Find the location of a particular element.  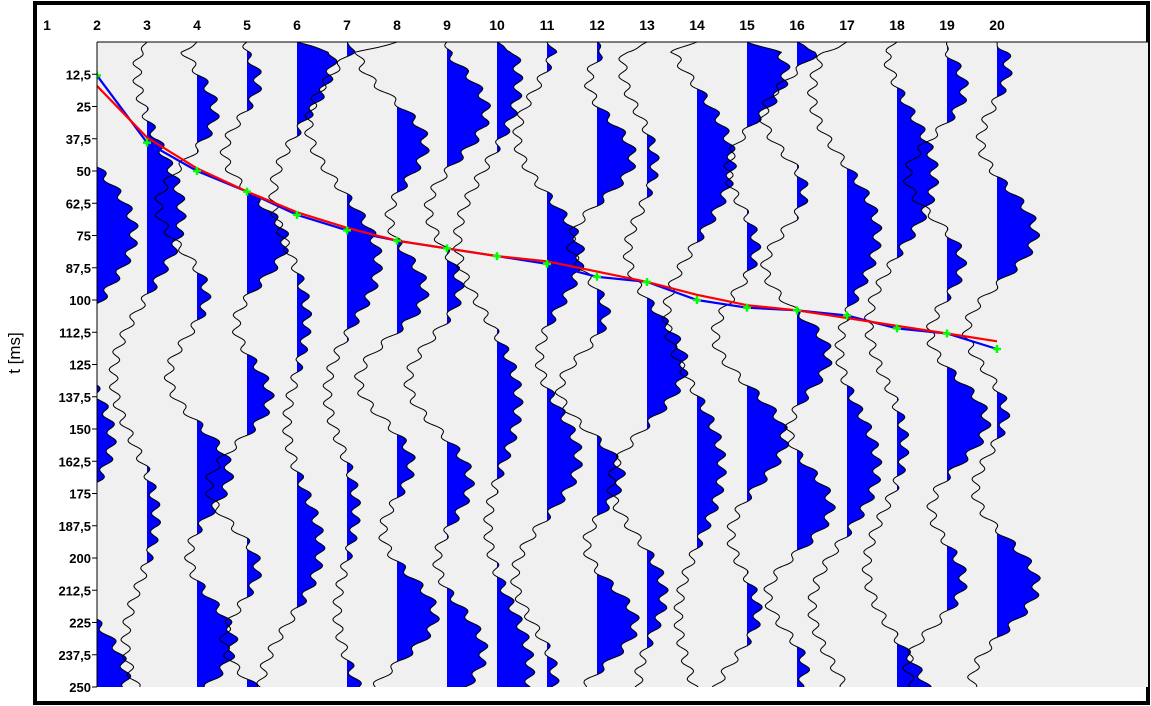

y-tick-label: 50 is located at coordinates (84, 171).